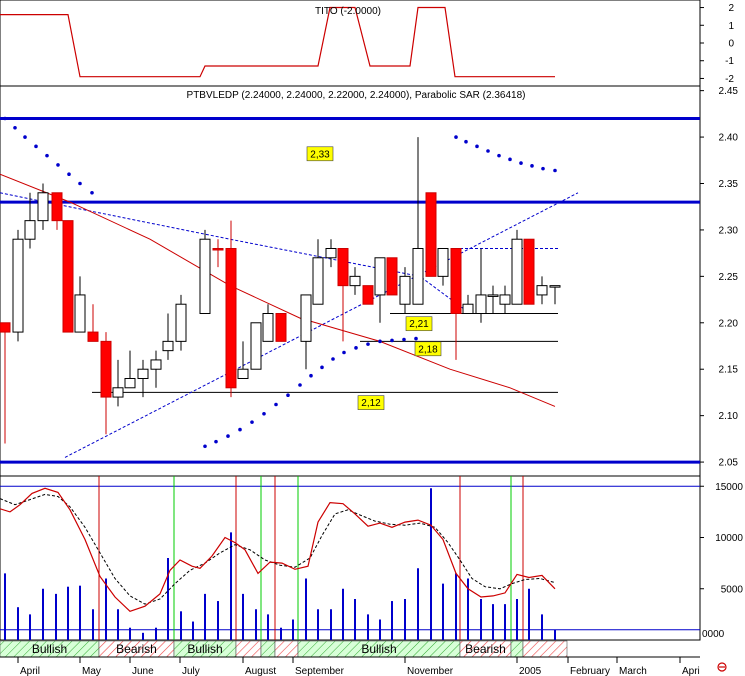 The image size is (745, 676). I want to click on price-tag-label: 2,12, so click(371, 403).